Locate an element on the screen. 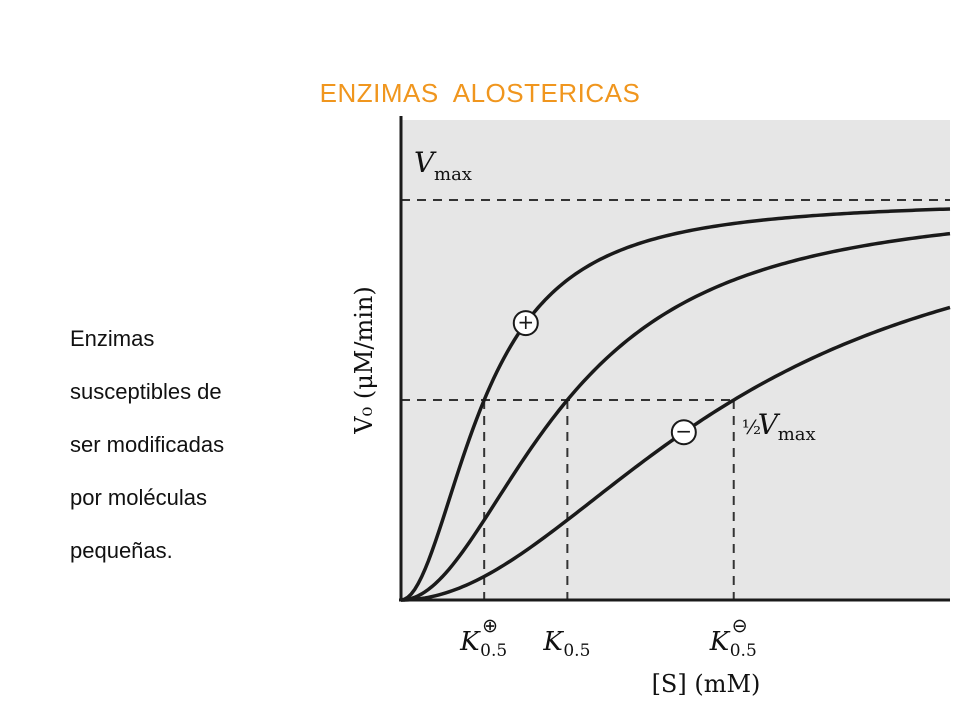 This screenshot has width=960, height=720. vmax-label-subscript: max is located at coordinates (453, 174).